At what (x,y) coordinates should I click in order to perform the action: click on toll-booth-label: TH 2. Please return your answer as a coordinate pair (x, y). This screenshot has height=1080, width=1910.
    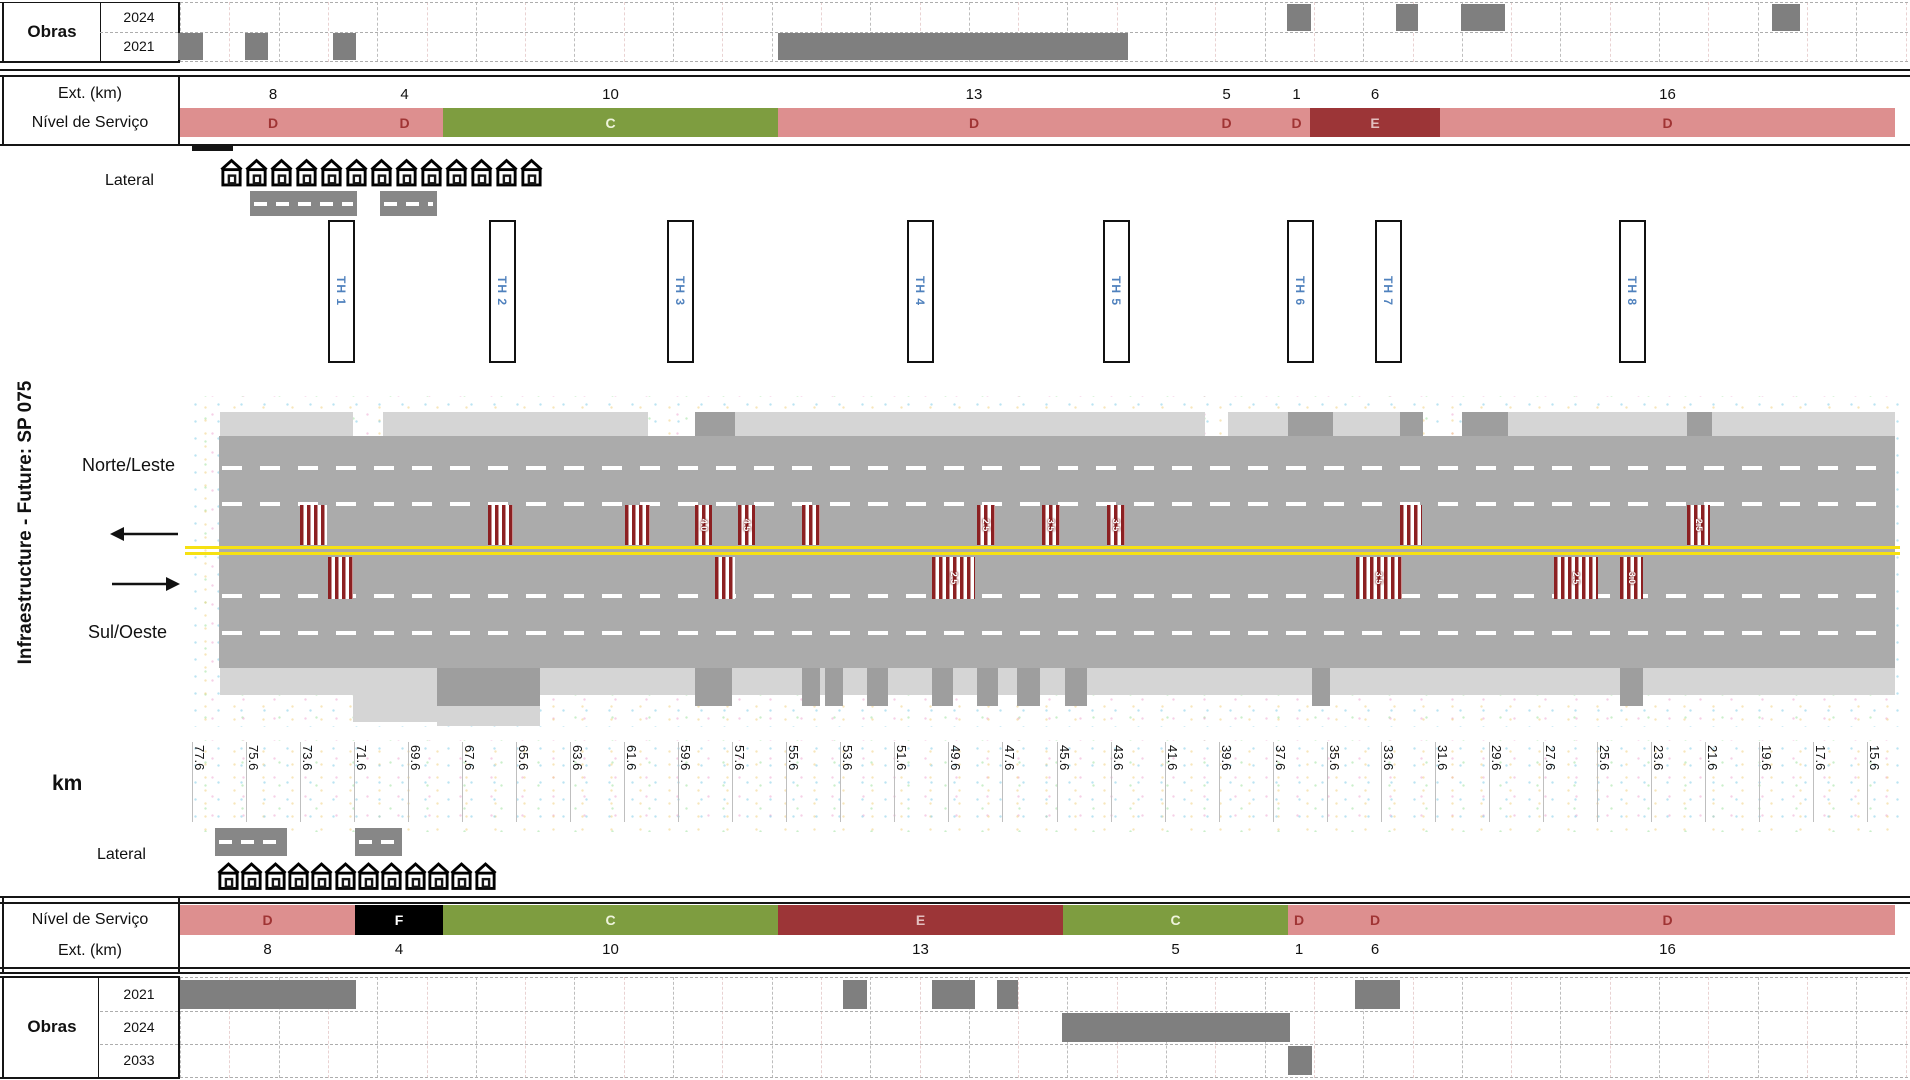
    Looking at the image, I should click on (502, 290).